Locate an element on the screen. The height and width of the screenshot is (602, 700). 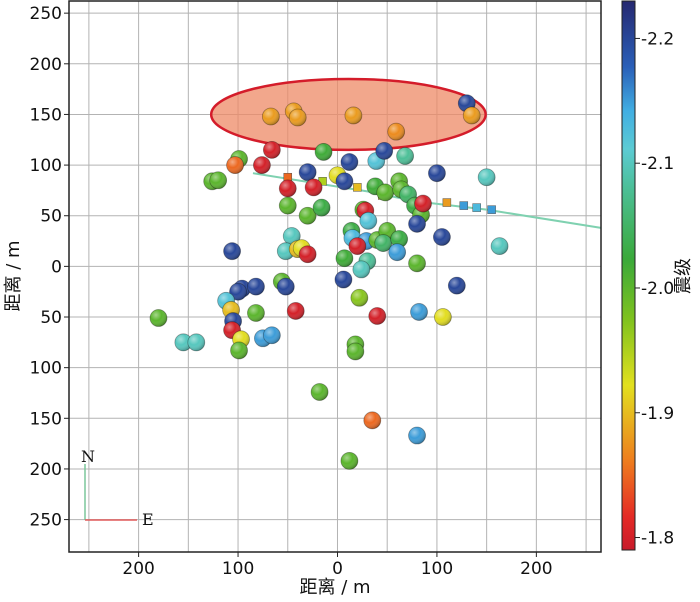
x-axis-title: 距离 / m is located at coordinates (334, 587).